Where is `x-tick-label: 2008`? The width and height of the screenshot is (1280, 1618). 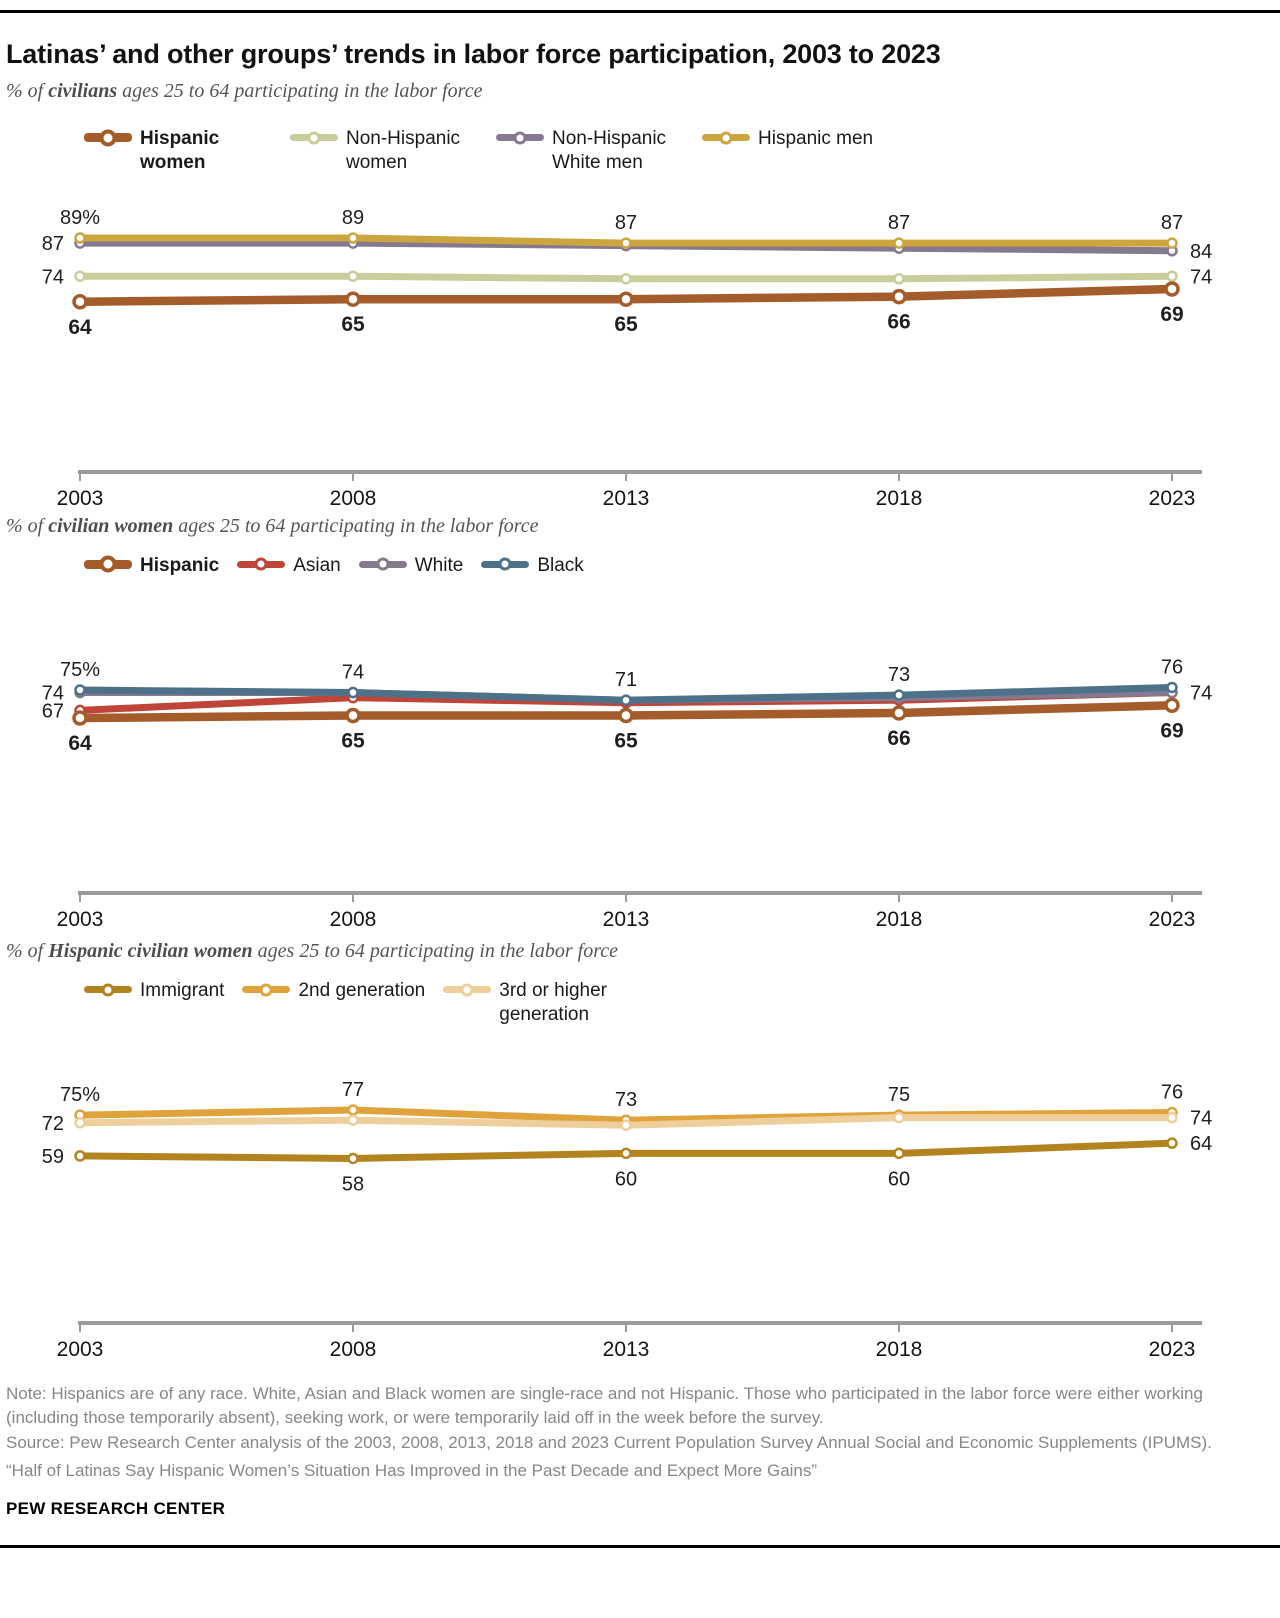
x-tick-label: 2008 is located at coordinates (353, 1349).